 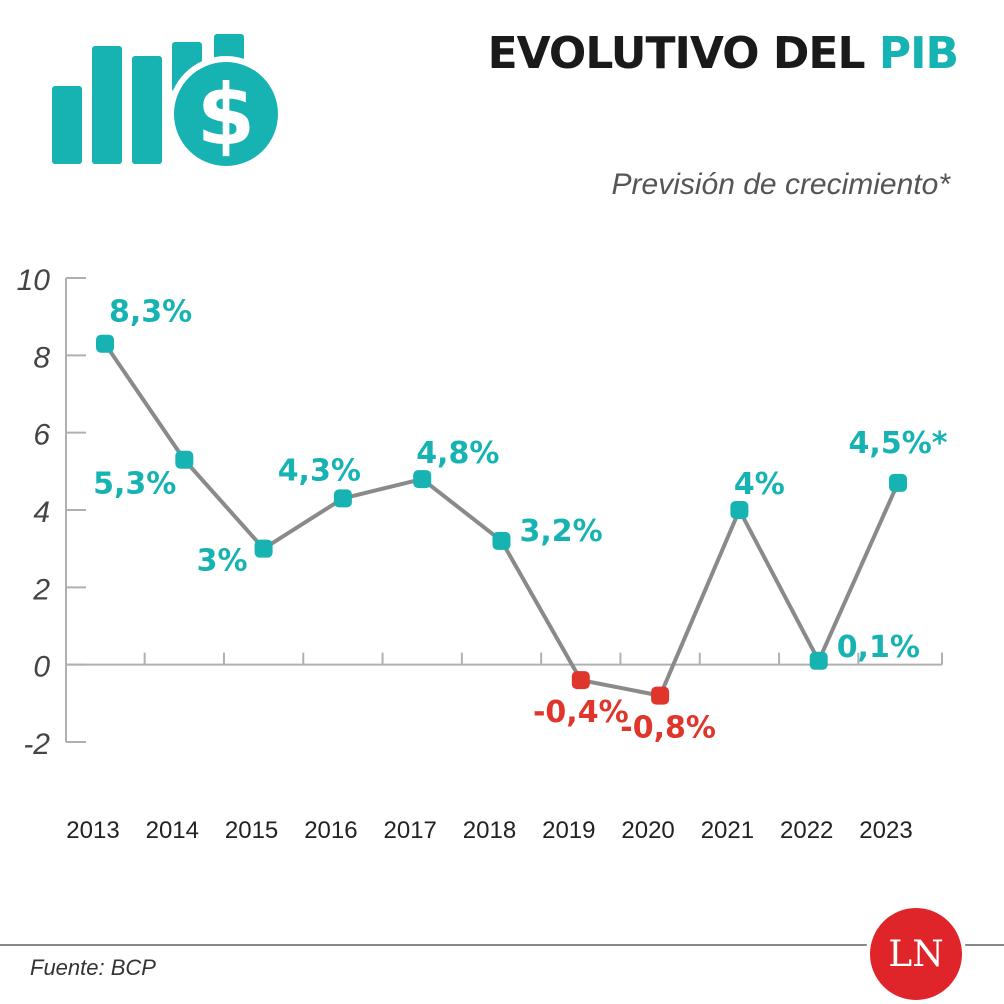 What do you see at coordinates (683, 53) in the screenshot?
I see `title-main: EVOLUTIVO DEL` at bounding box center [683, 53].